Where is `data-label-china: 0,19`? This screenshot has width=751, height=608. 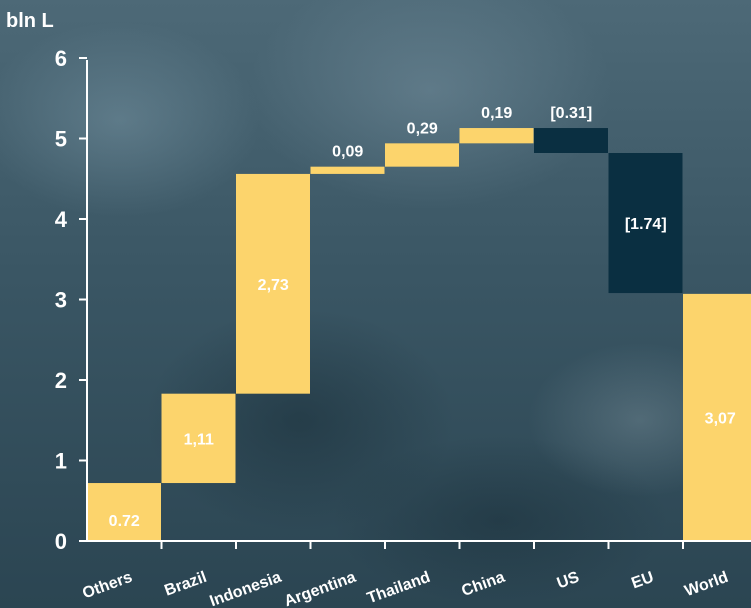
data-label-china: 0,19 is located at coordinates (496, 113).